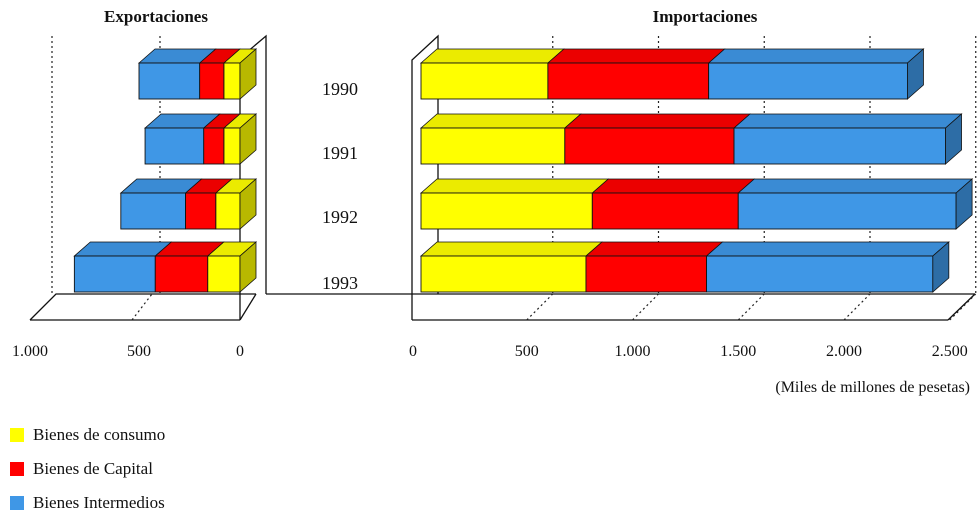 This screenshot has height=520, width=979. Describe the element at coordinates (93, 468) in the screenshot. I see `legend-label-capital: Bienes de Capital` at that location.